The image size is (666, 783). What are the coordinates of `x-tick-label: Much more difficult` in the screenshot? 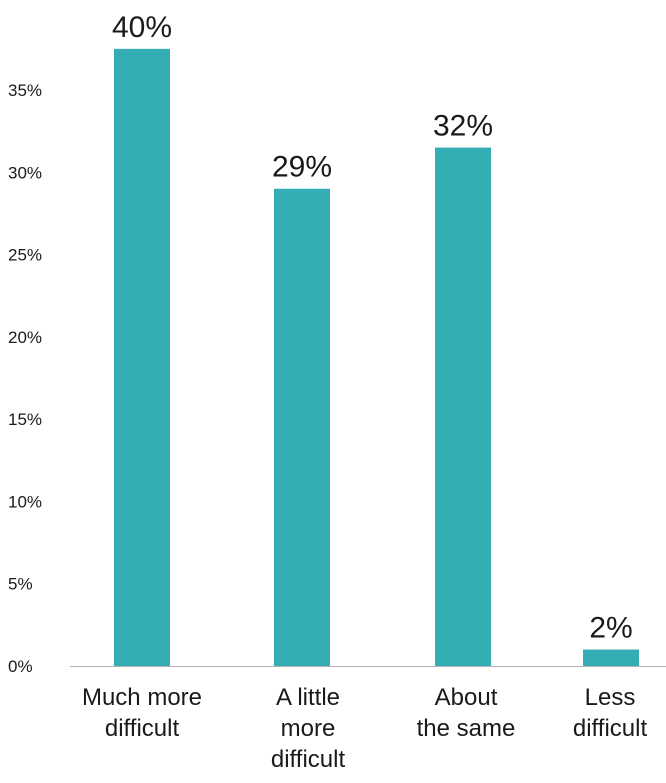 It's located at (142, 713).